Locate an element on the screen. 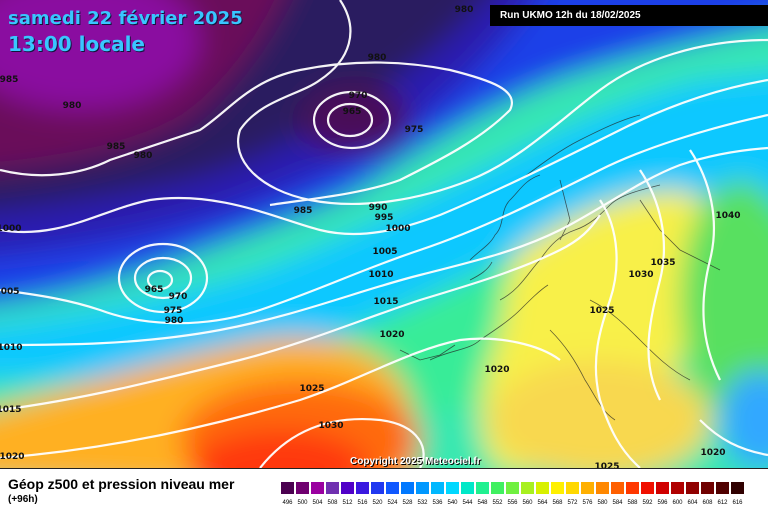  scale-value-label: 520 is located at coordinates (377, 503).